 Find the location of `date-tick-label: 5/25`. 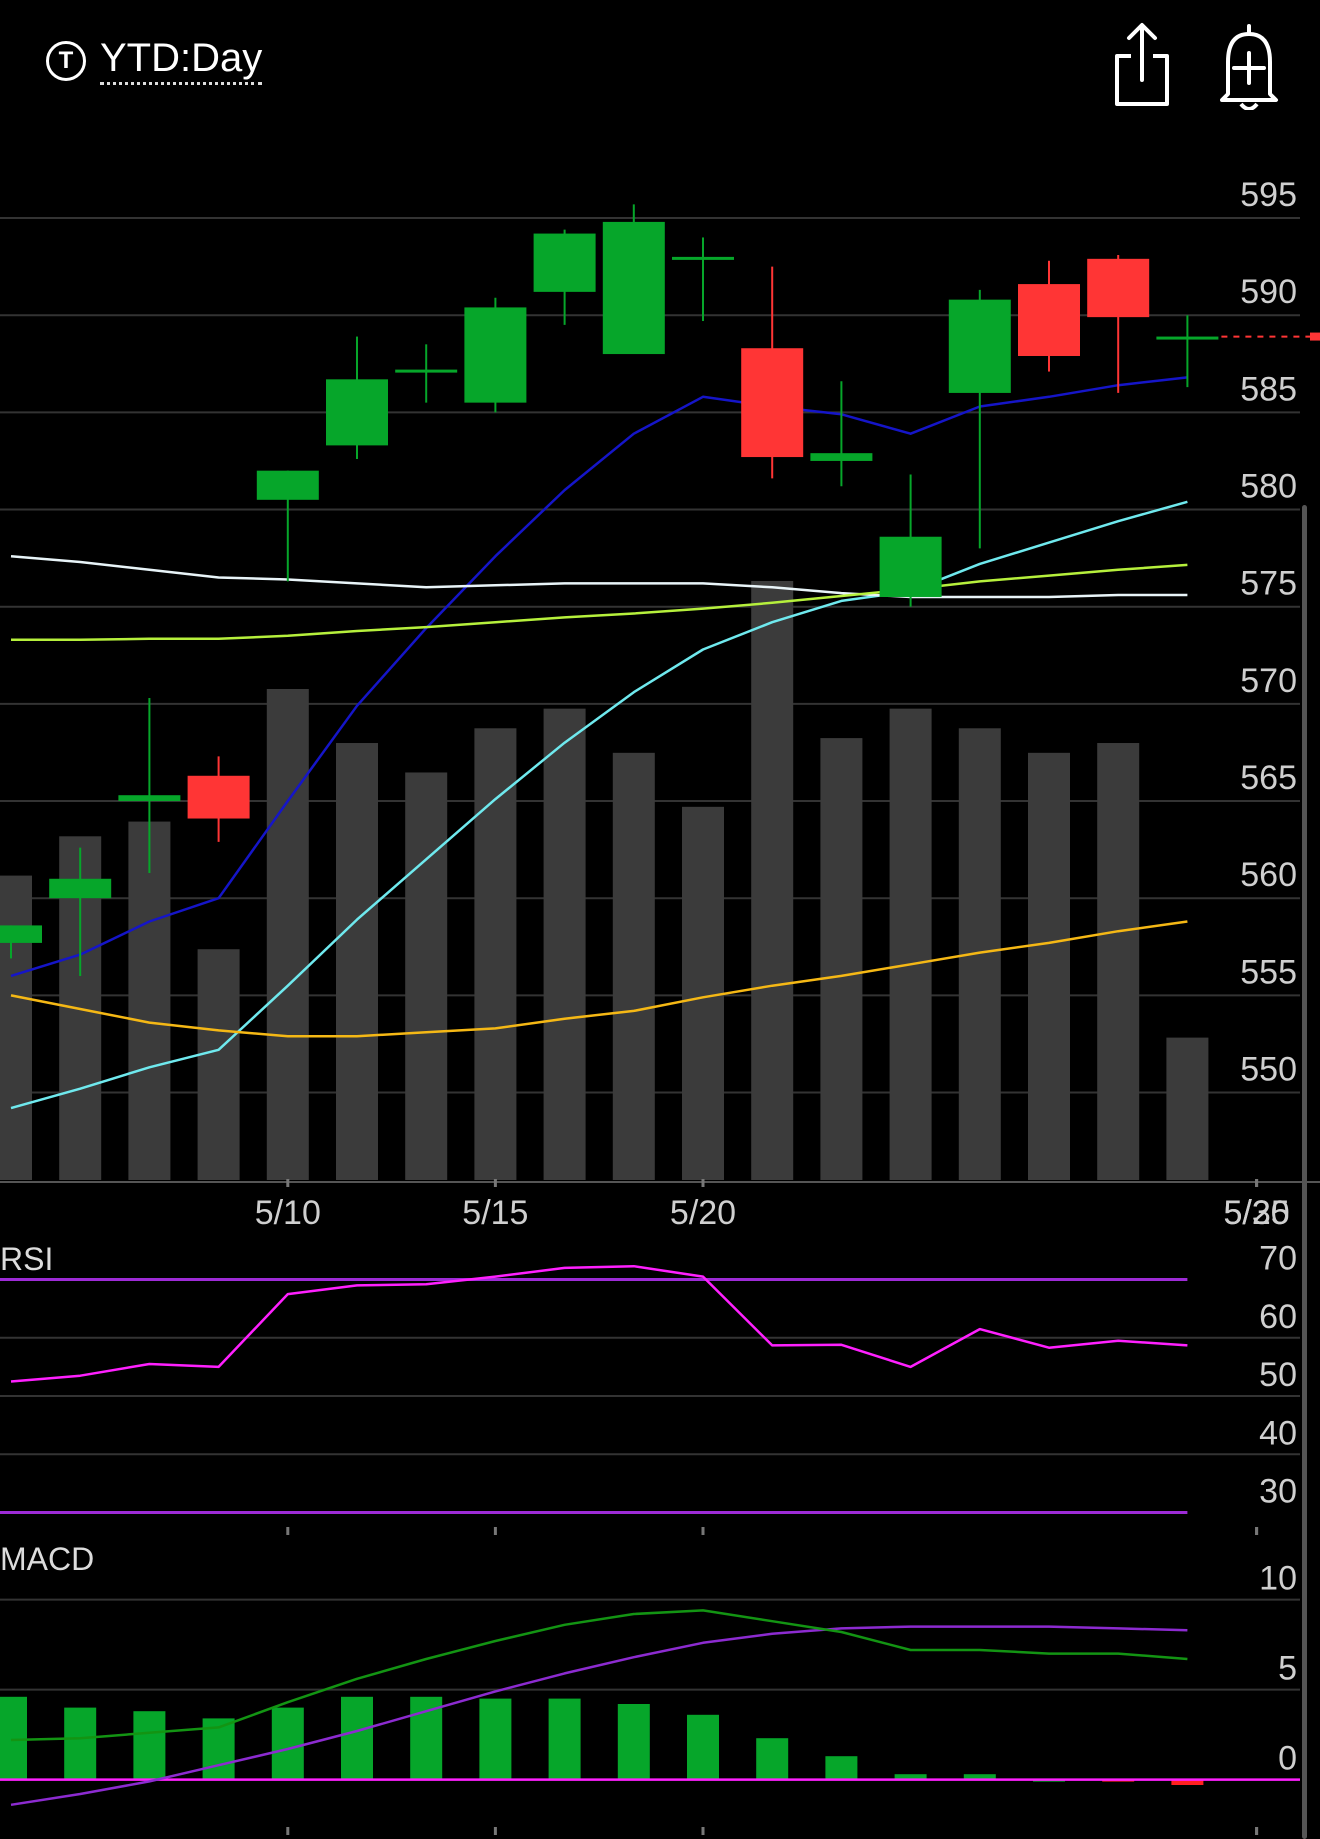

date-tick-label: 5/25 is located at coordinates (1257, 1213).